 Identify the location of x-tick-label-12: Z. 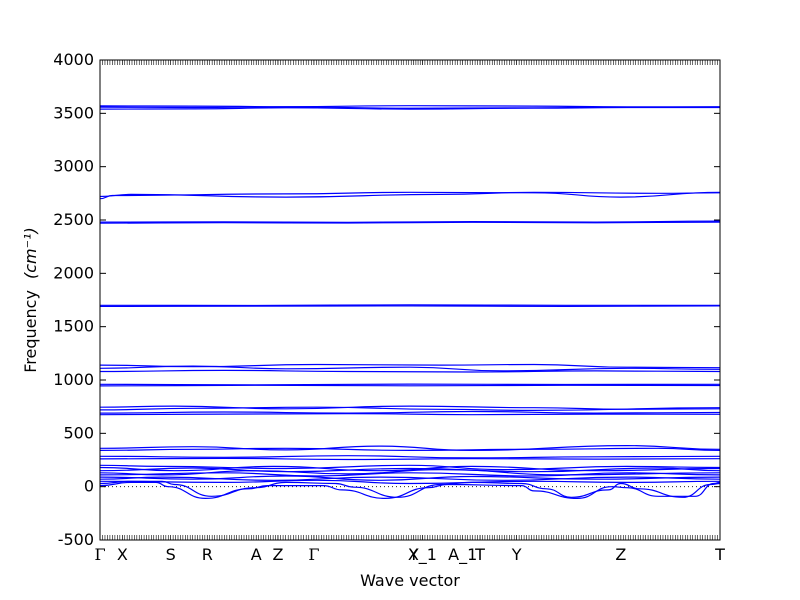
(620, 554).